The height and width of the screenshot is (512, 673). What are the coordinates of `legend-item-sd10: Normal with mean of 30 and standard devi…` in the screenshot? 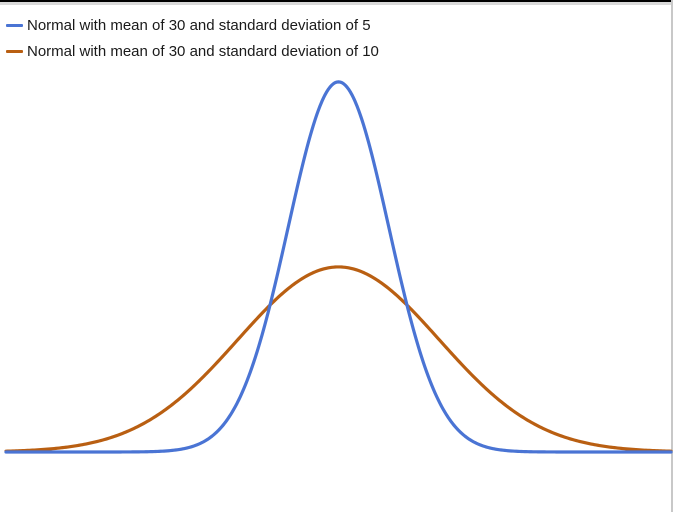 It's located at (192, 51).